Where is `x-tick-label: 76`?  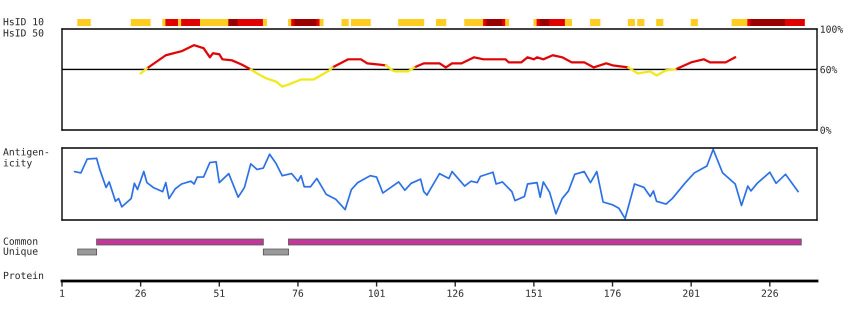
x-tick-label: 76 is located at coordinates (298, 293).